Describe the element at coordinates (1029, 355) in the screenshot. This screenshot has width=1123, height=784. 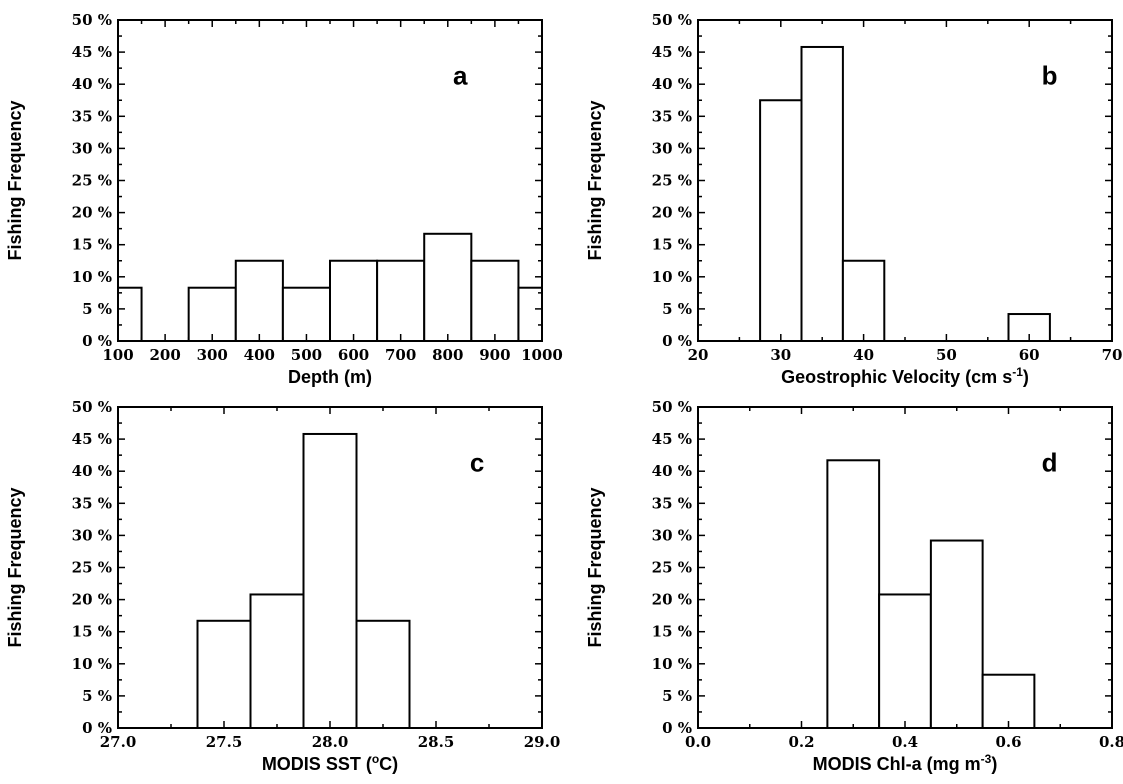
I see `x-tick-label: 60` at that location.